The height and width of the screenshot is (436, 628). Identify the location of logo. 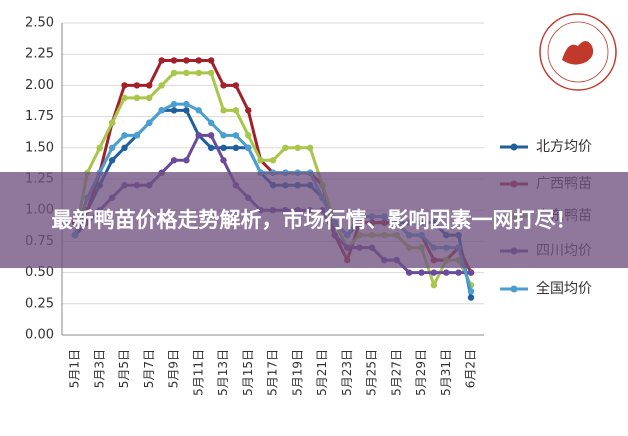
(578, 52).